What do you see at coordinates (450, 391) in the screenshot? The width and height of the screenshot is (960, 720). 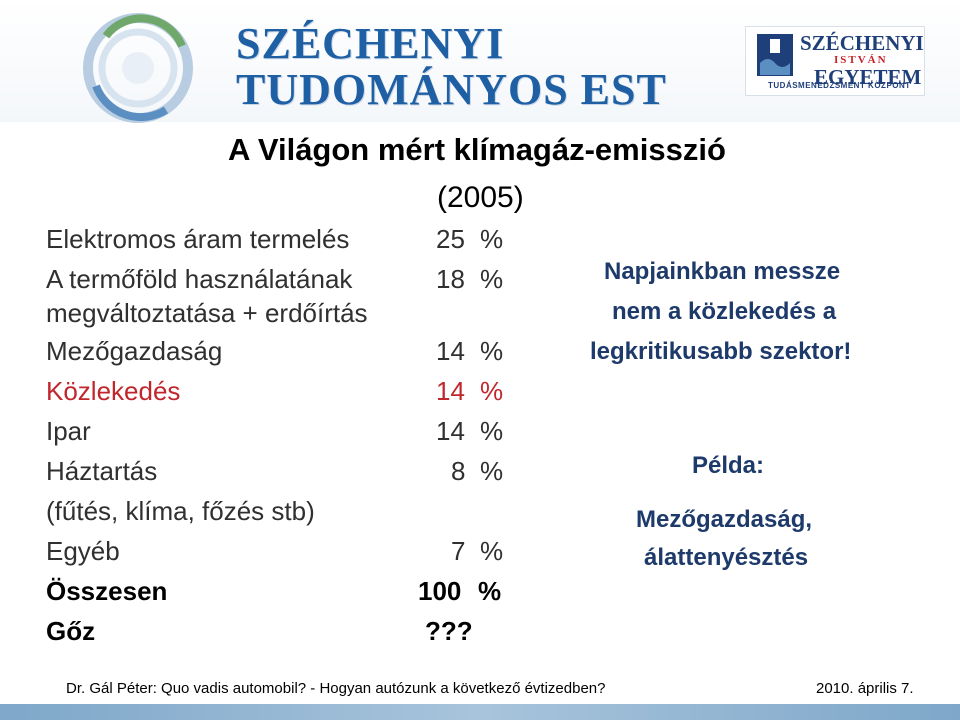 I see `row-value-highlight: 14` at bounding box center [450, 391].